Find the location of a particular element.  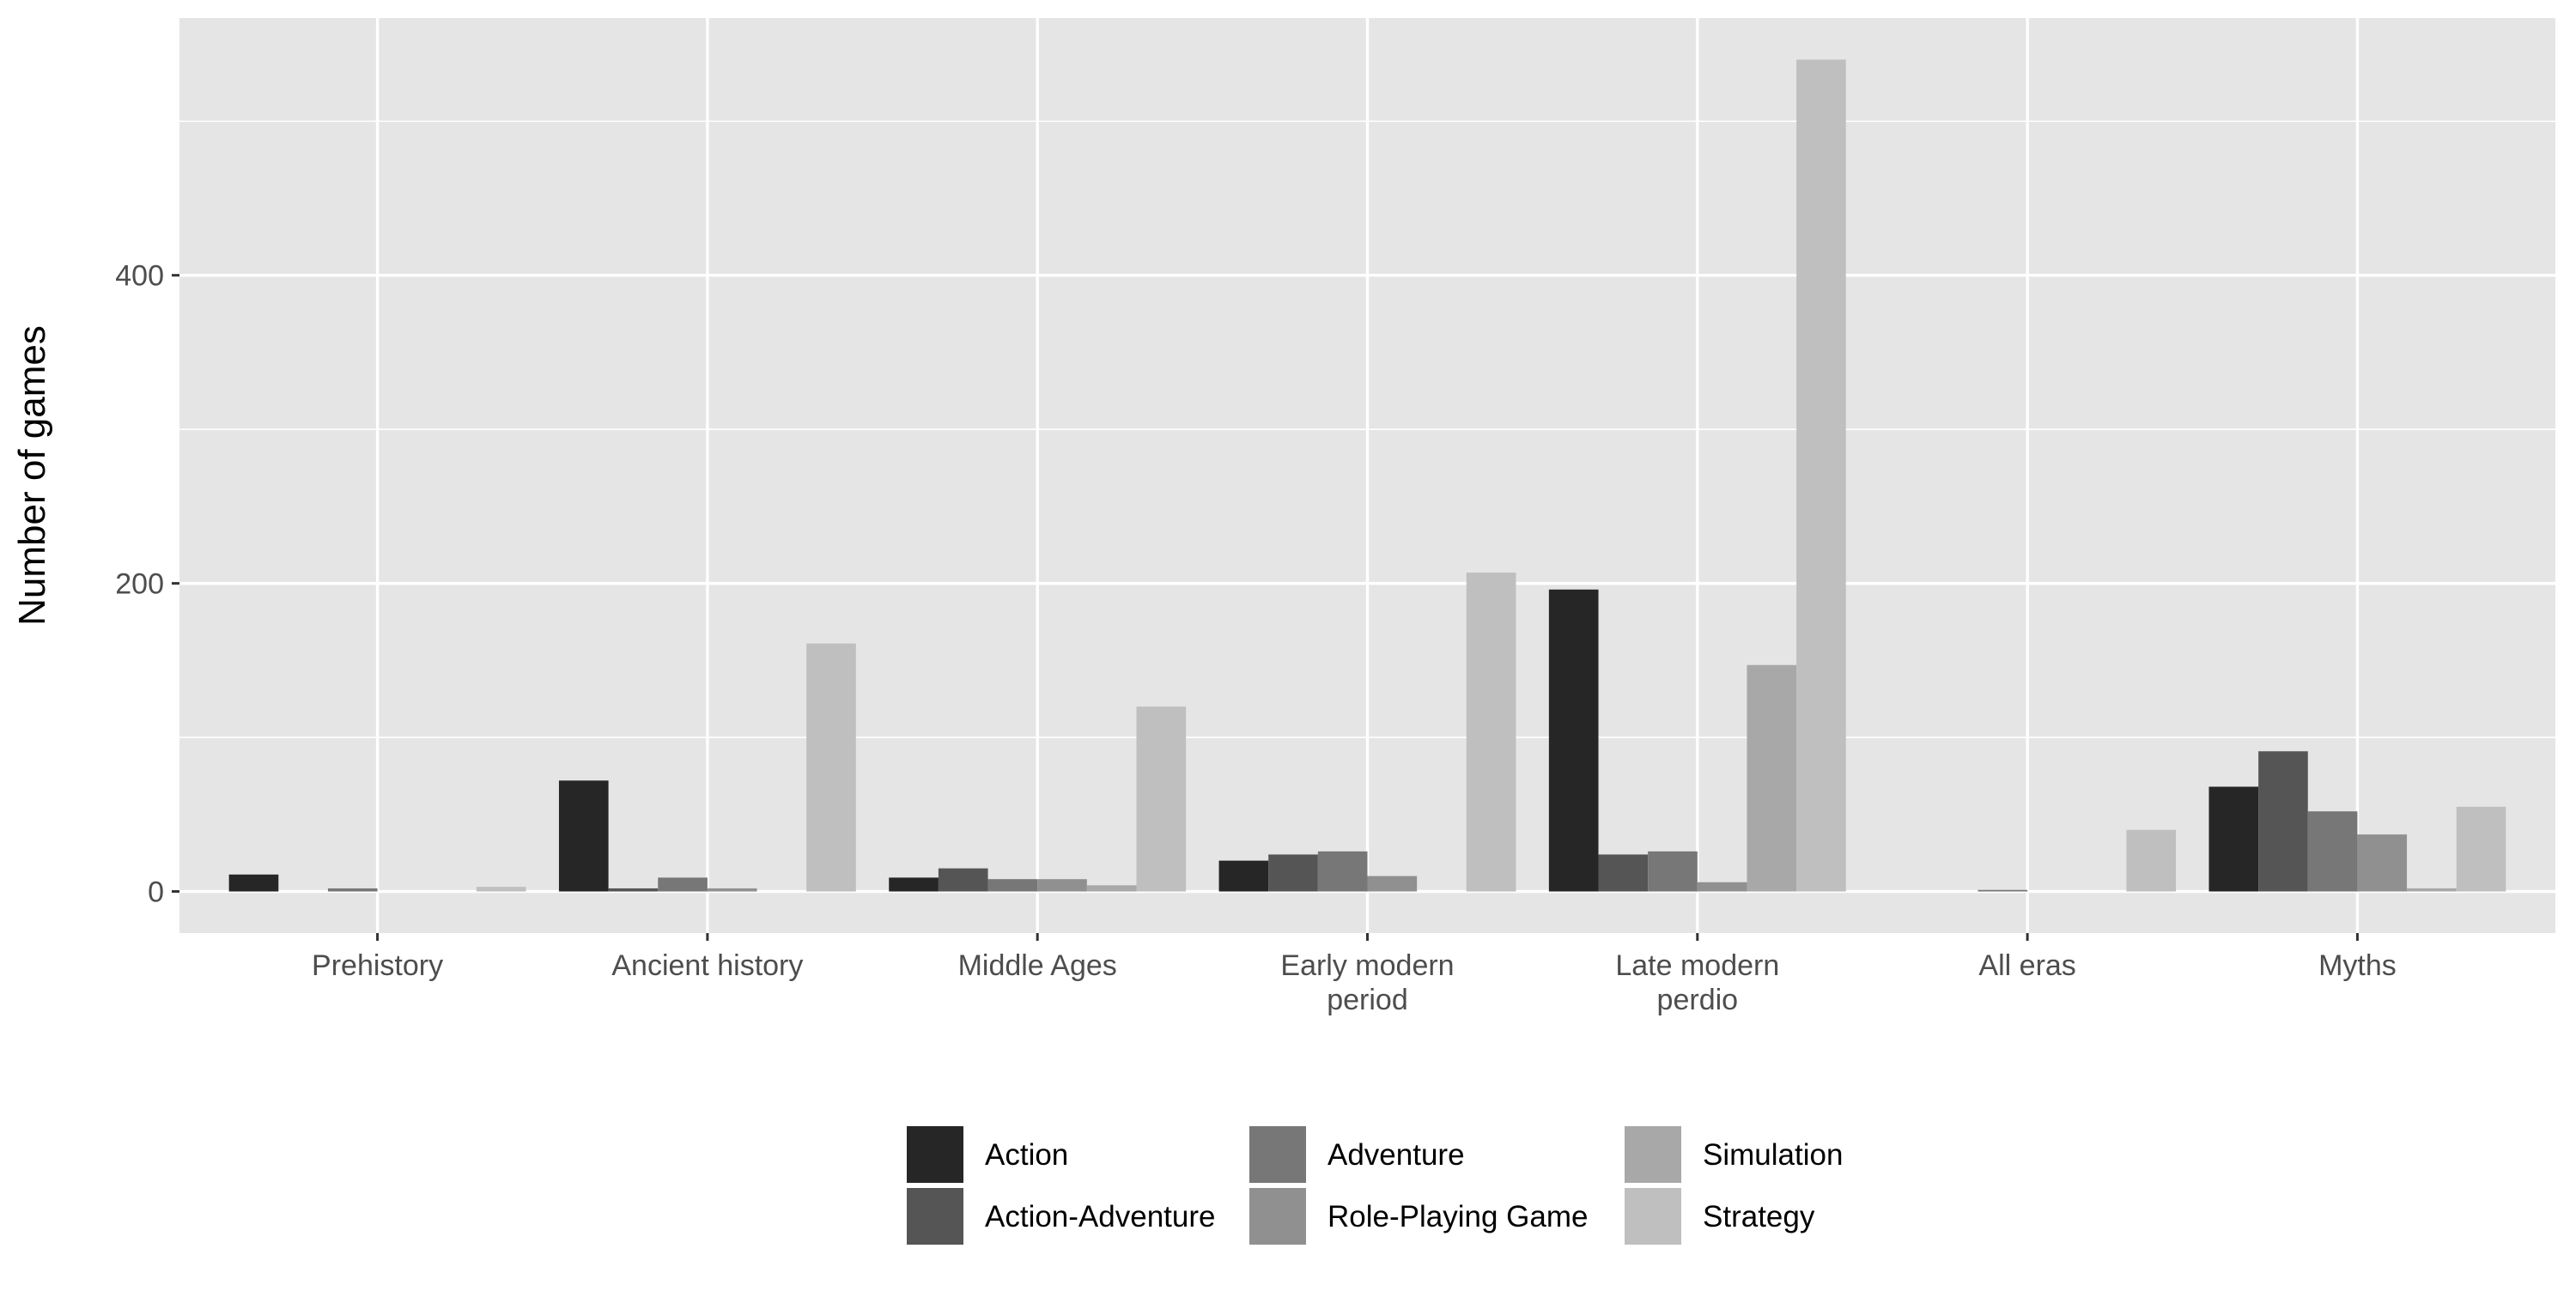

y-axis-ticks: 0 200 400 is located at coordinates (147, 585).